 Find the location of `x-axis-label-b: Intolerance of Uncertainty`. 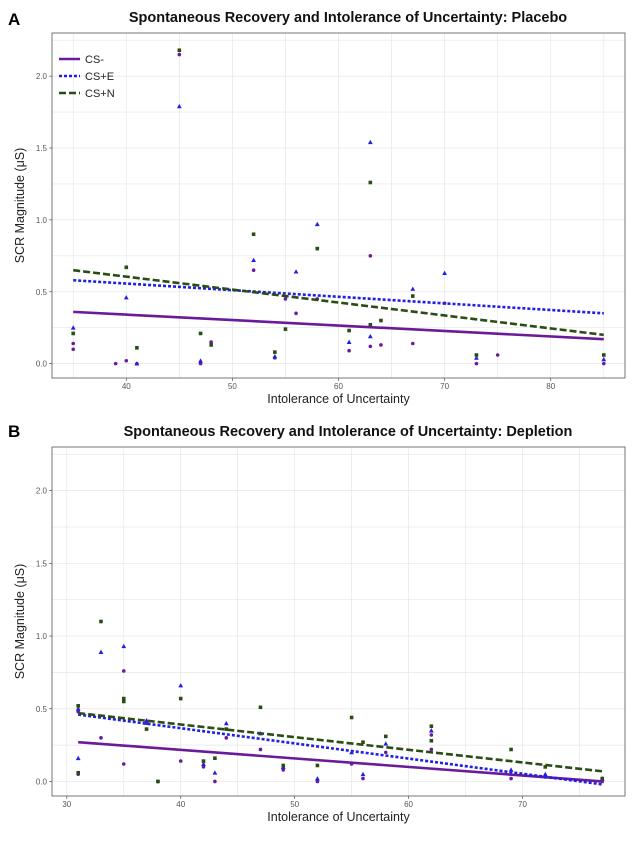

x-axis-label-b: Intolerance of Uncertainty is located at coordinates (338, 817).